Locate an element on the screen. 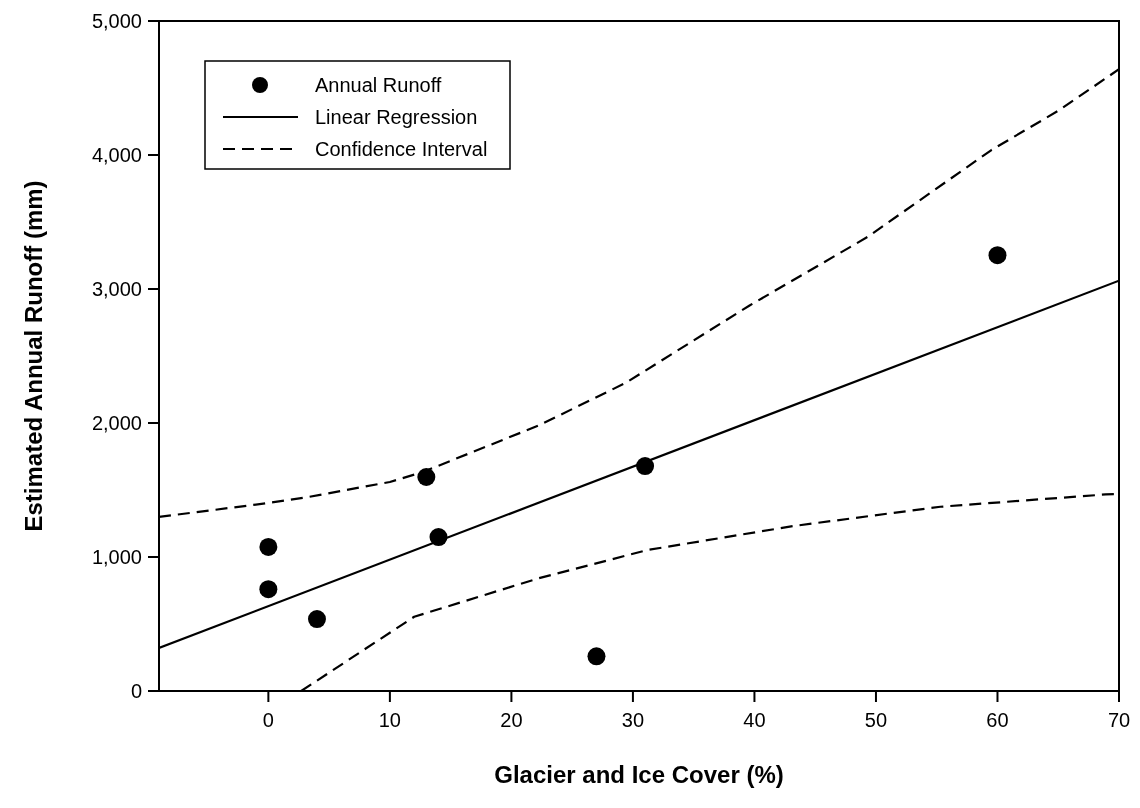  y-tick-label: 1,000 is located at coordinates (116, 557).